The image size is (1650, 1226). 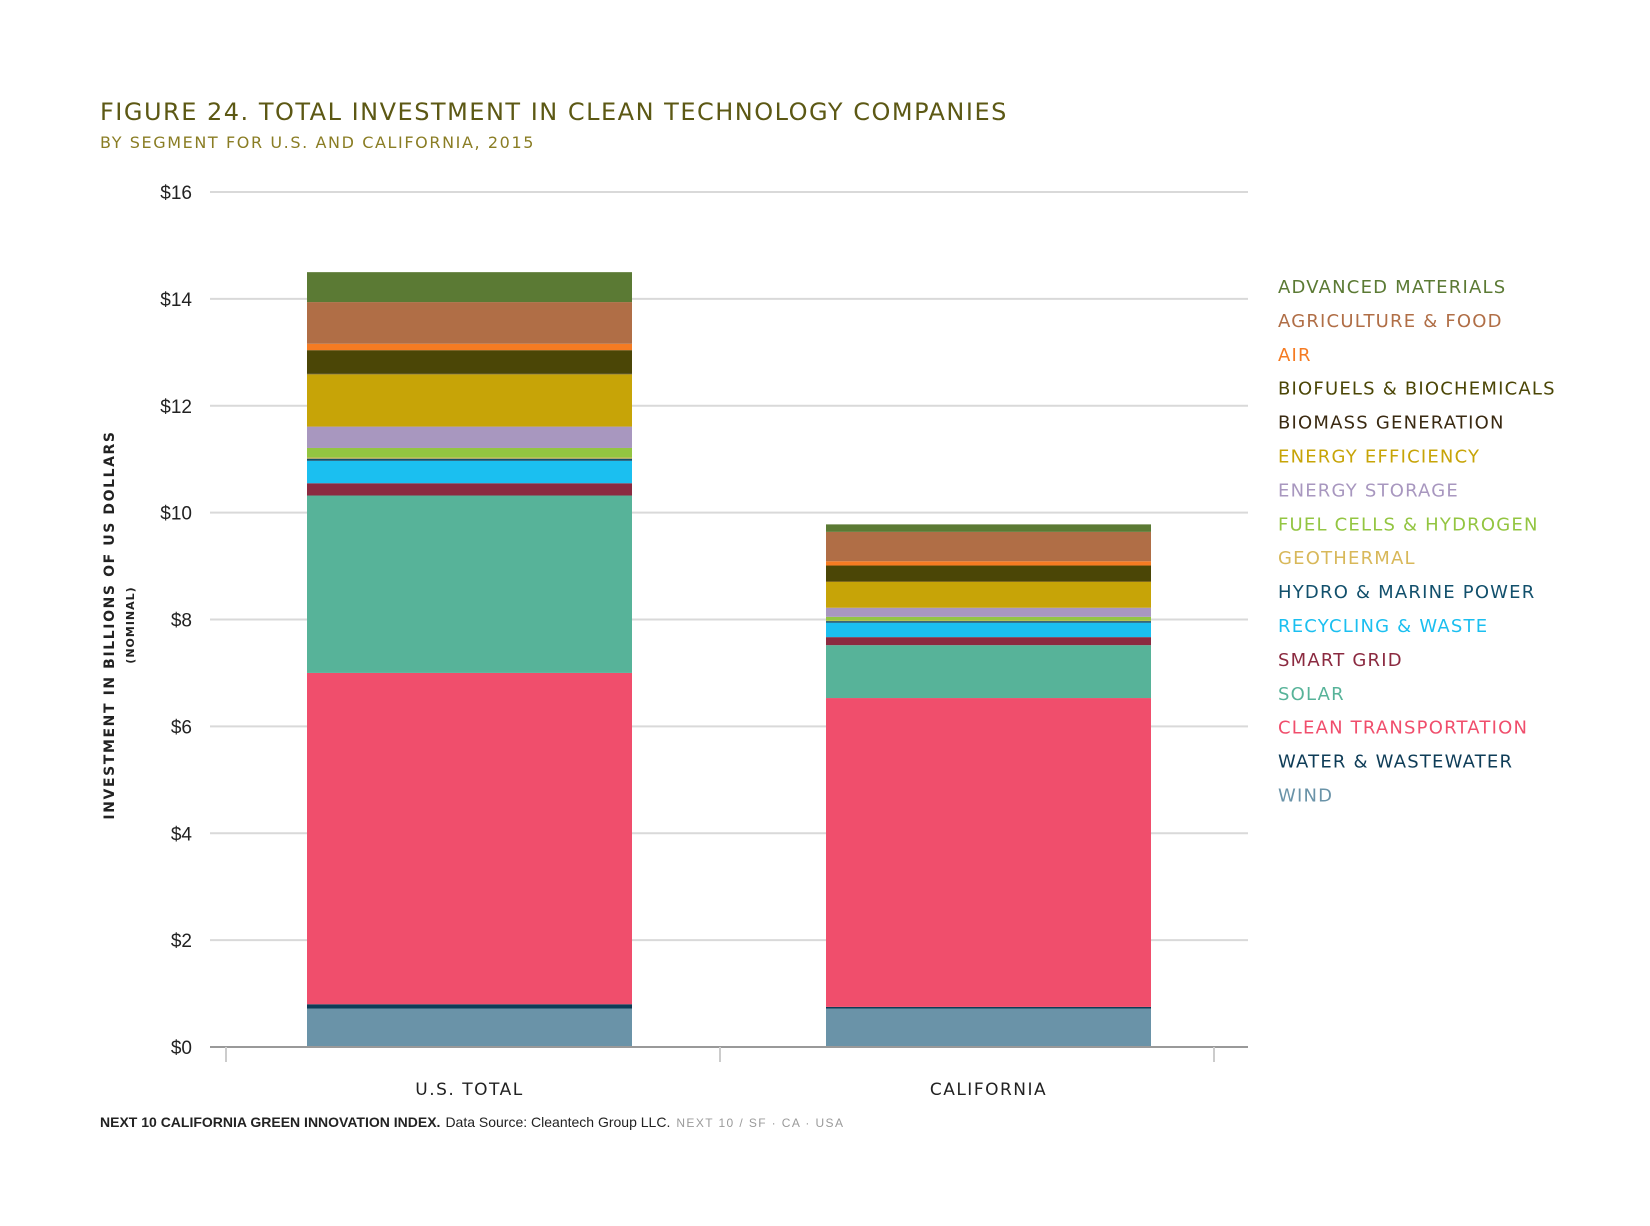 I want to click on y-tick-label: $12, so click(x=176, y=407).